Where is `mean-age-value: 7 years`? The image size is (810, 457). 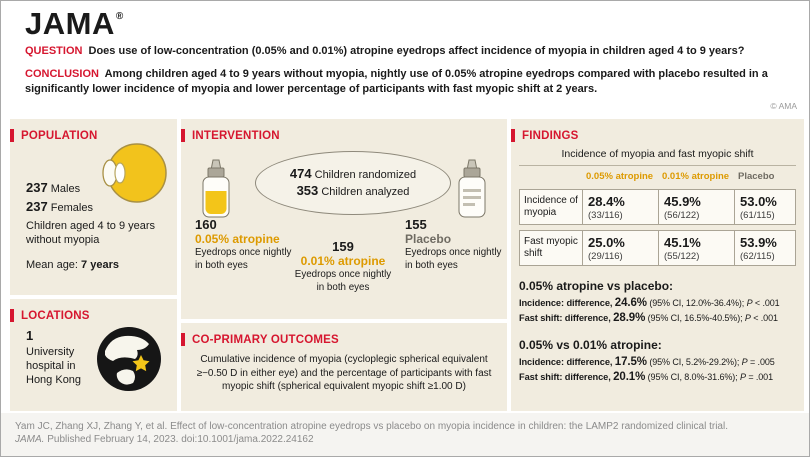
mean-age-value: 7 years is located at coordinates (100, 265).